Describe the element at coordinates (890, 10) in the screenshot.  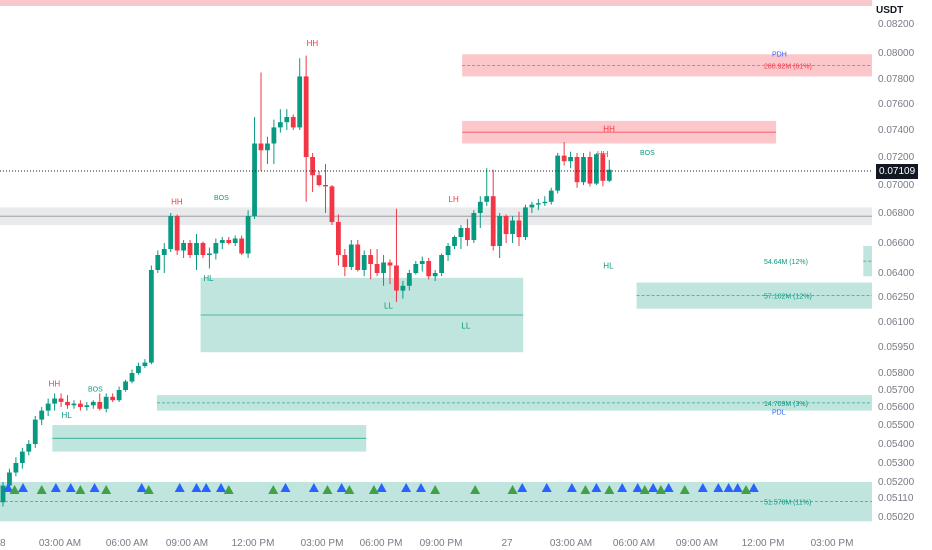
I see `currency-label: USDT` at that location.